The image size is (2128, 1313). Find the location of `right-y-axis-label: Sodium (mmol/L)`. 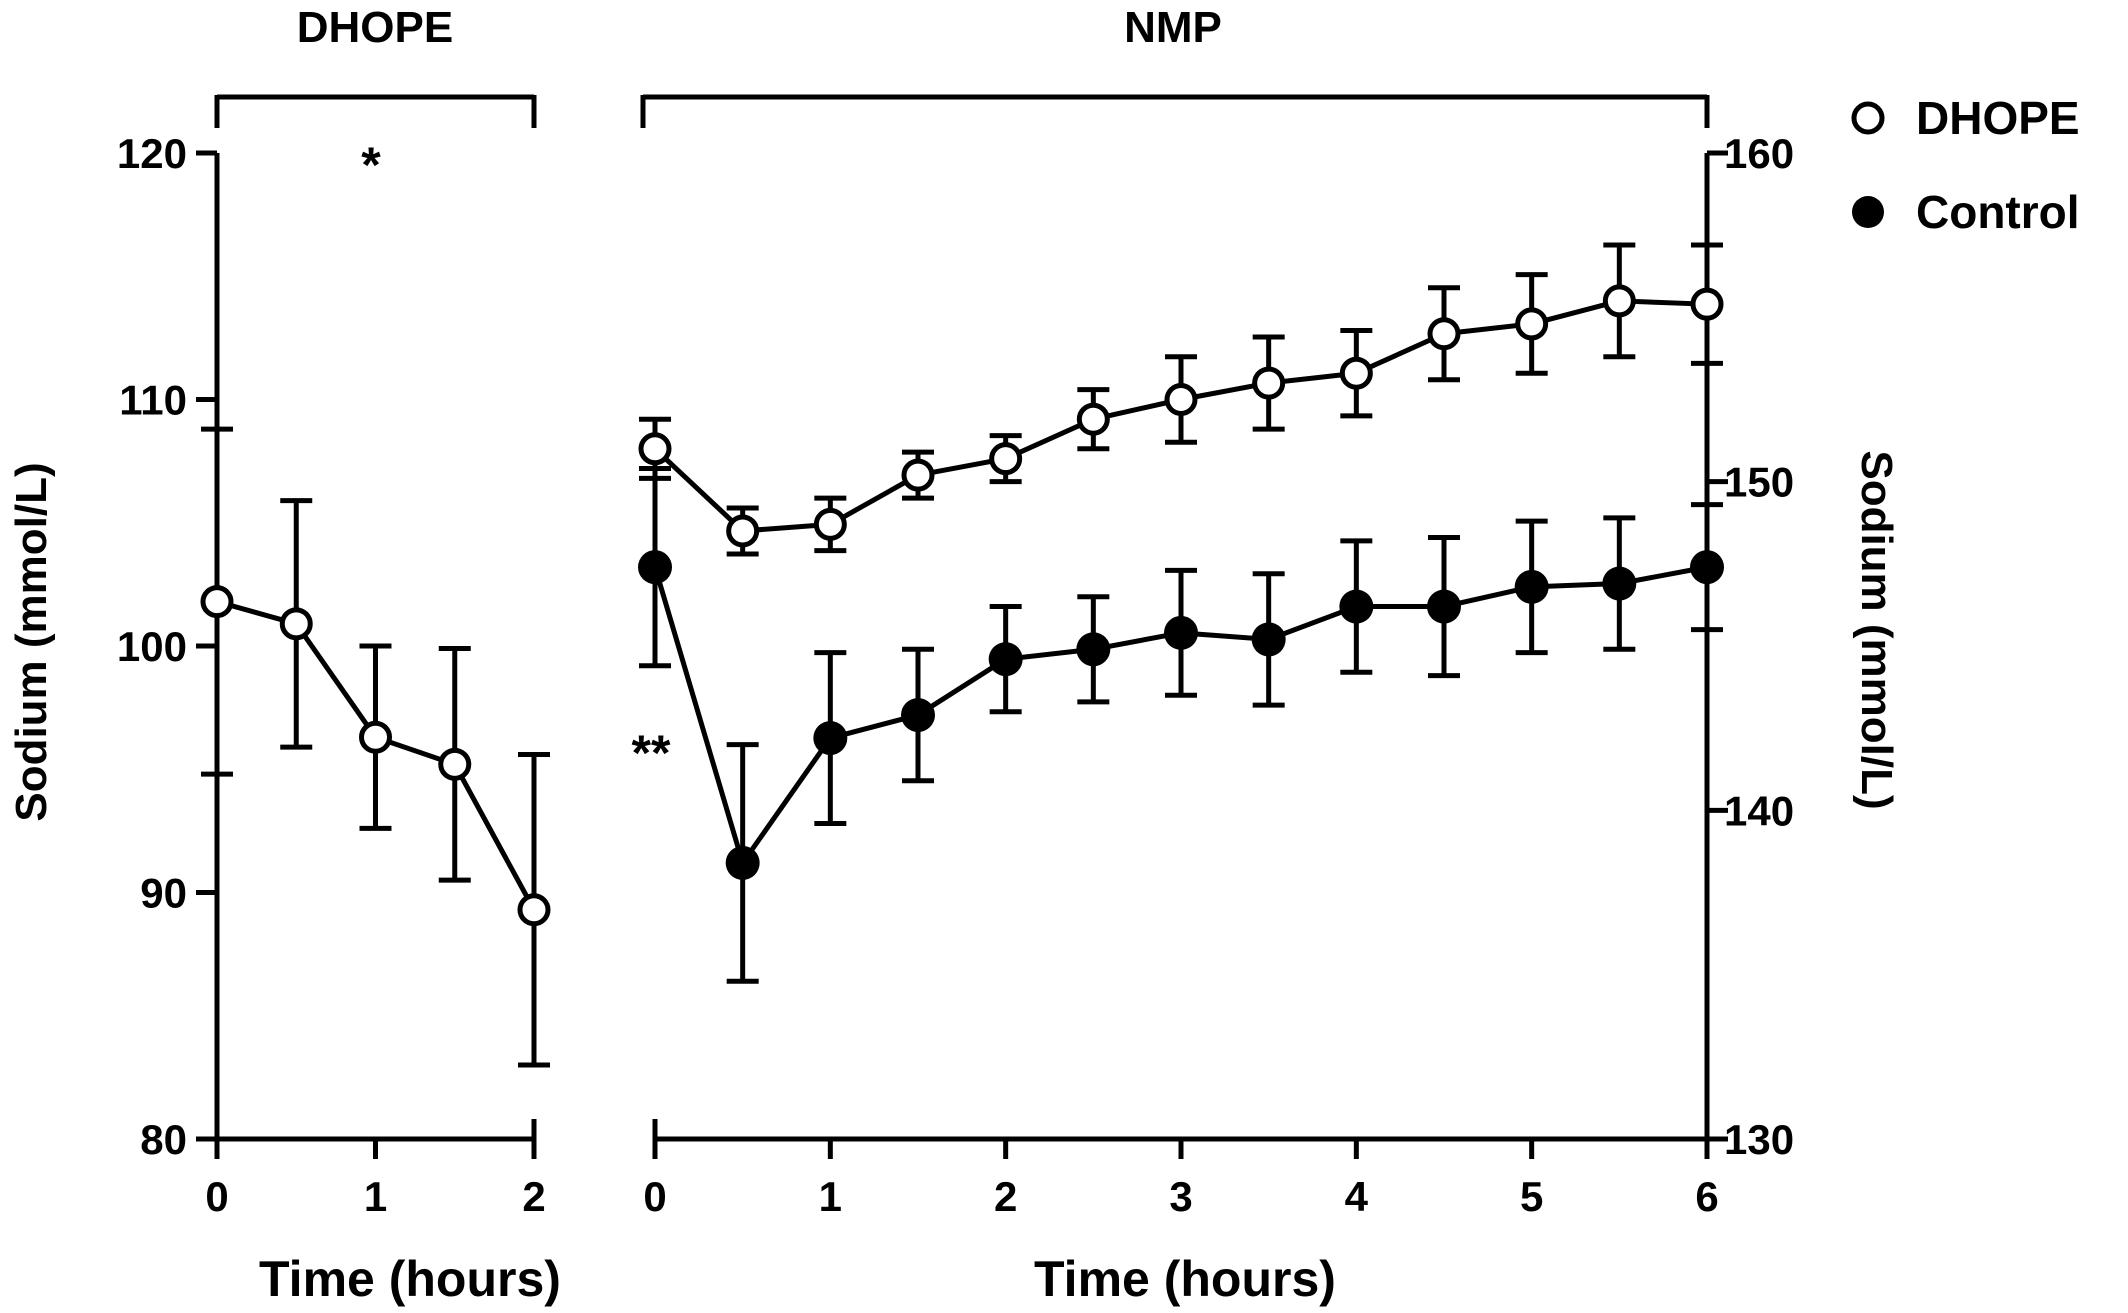

right-y-axis-label: Sodium (mmol/L) is located at coordinates (1876, 629).